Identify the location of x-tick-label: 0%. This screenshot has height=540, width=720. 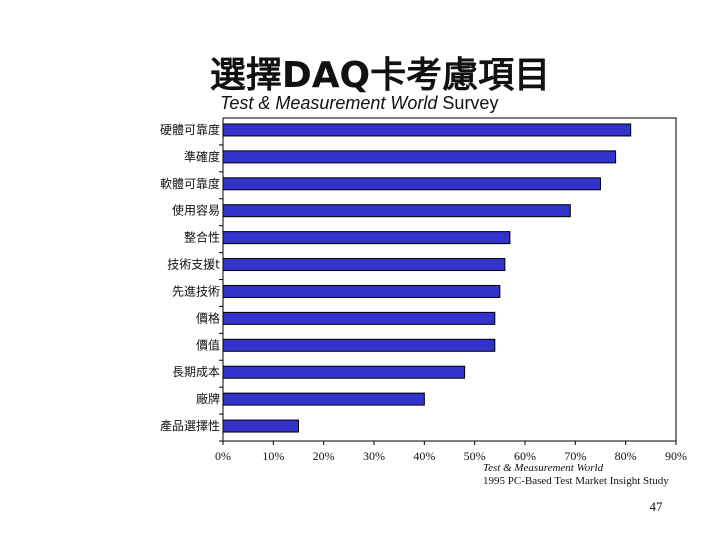
(223, 456).